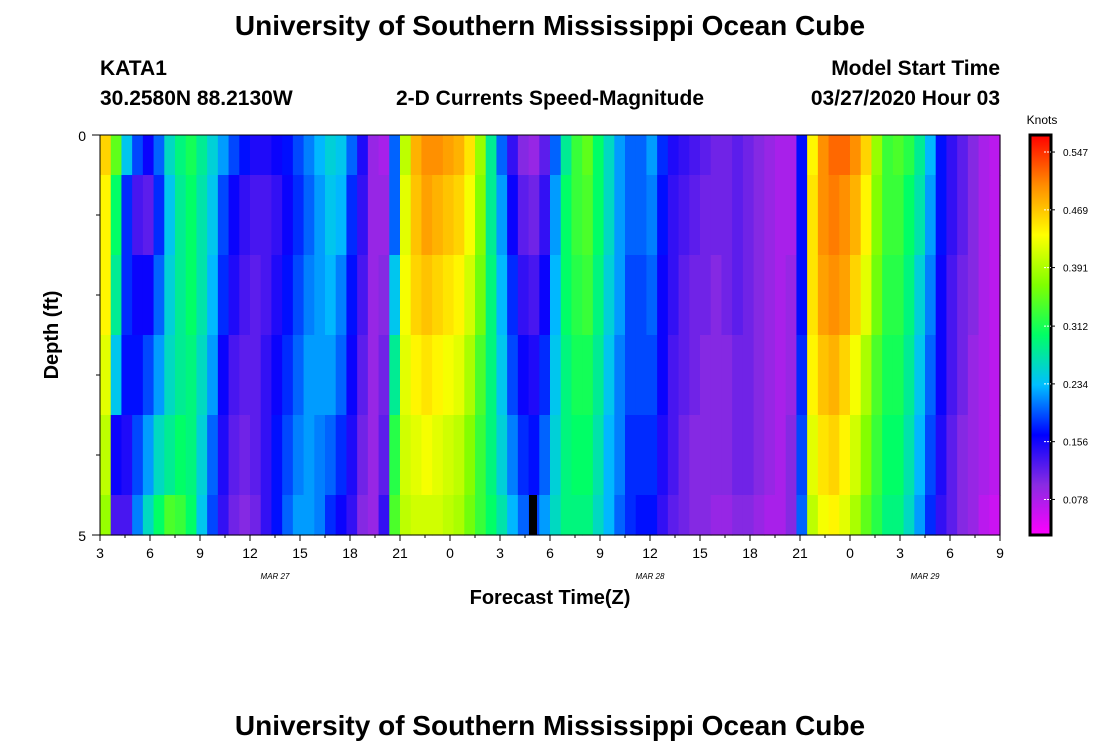 The height and width of the screenshot is (750, 1100). What do you see at coordinates (250, 553) in the screenshot?
I see `x-tick-label: 12` at bounding box center [250, 553].